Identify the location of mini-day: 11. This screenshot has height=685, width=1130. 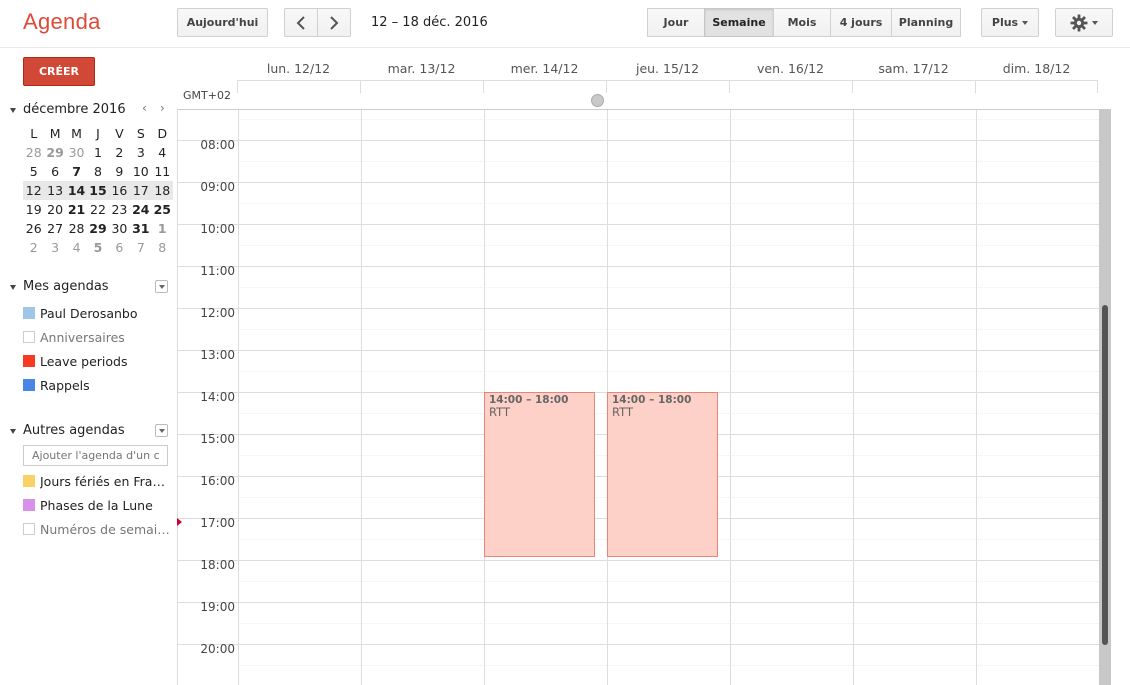
(162, 171).